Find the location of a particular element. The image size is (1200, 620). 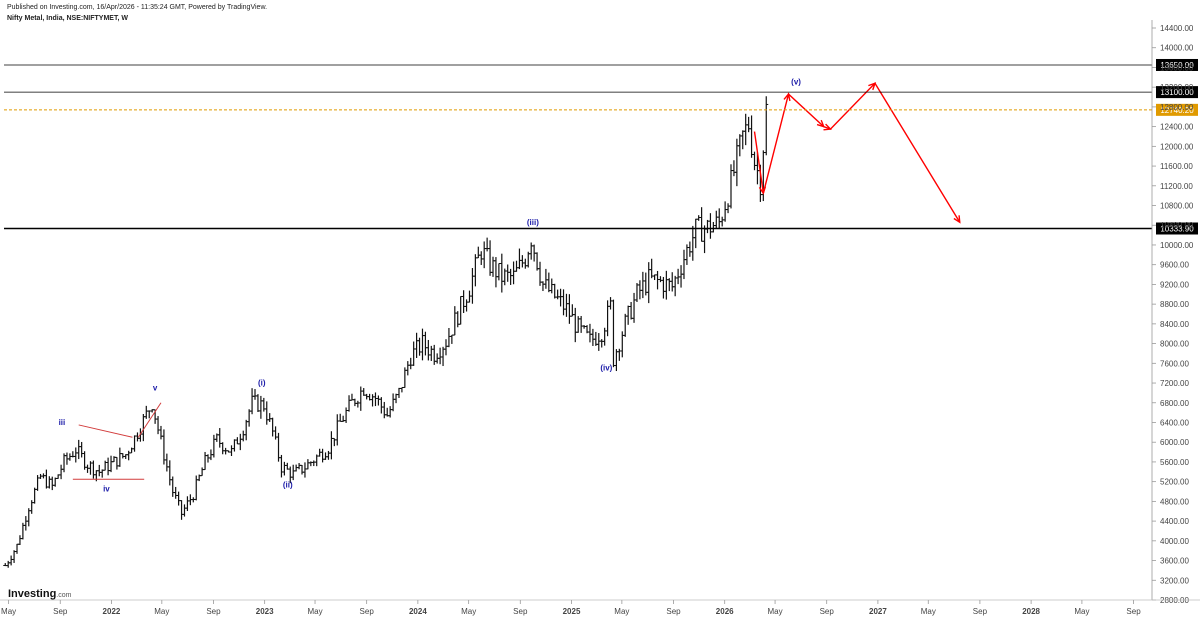

investing-logo: Investing.com is located at coordinates (40, 594).